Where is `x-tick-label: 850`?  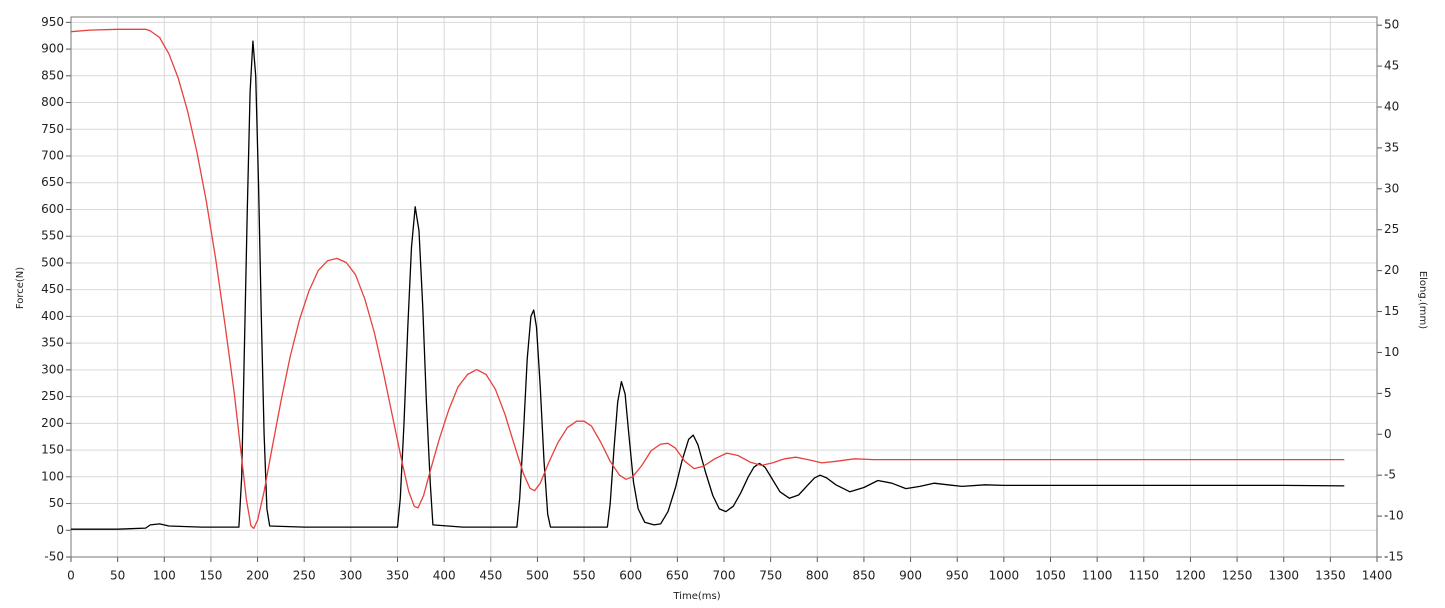
x-tick-label: 850 is located at coordinates (863, 576).